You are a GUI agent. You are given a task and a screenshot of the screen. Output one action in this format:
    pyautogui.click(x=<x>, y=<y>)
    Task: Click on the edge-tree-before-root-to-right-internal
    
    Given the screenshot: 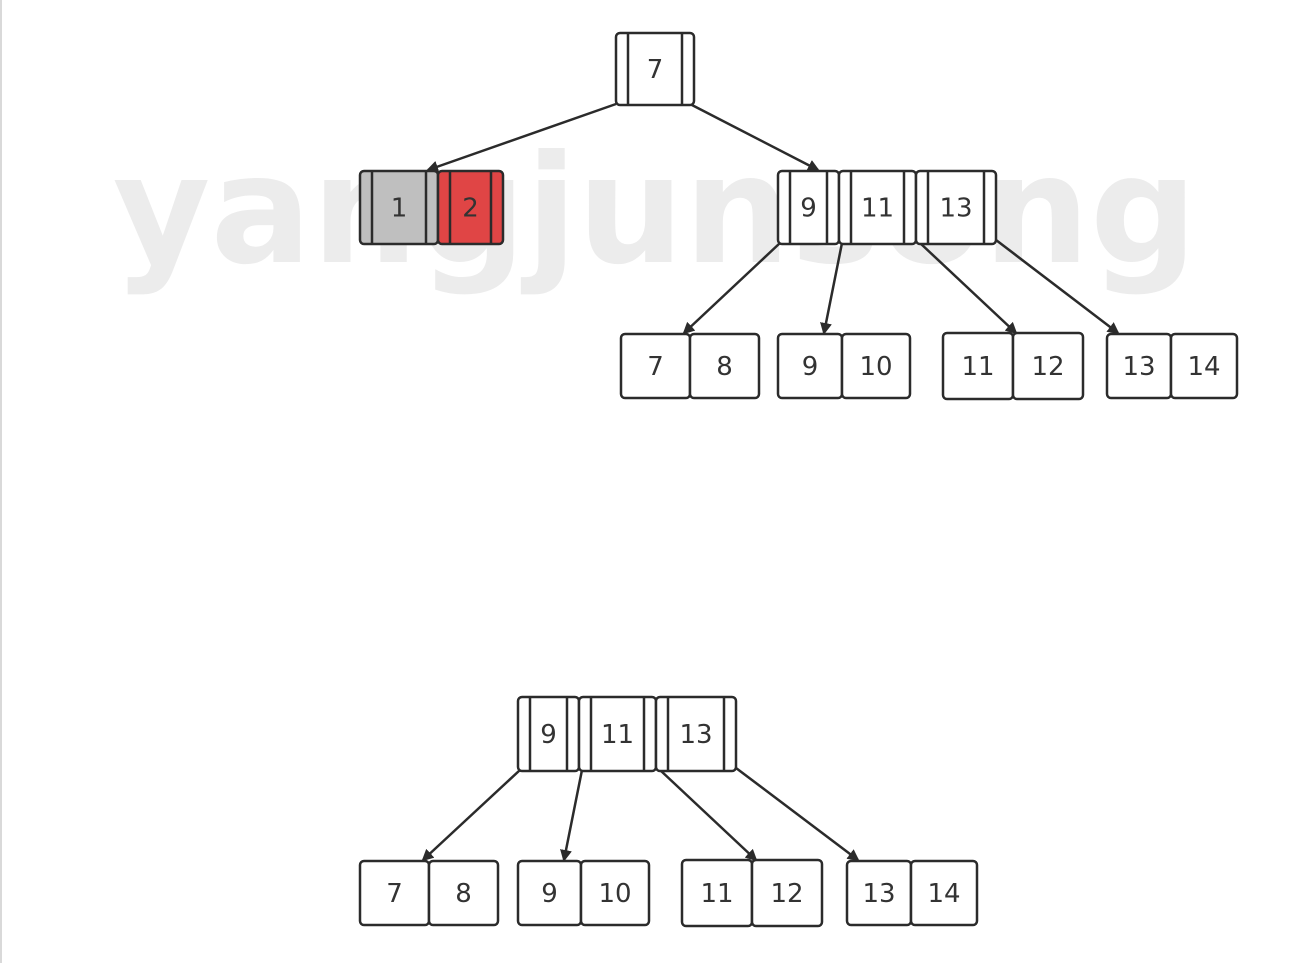 What is the action you would take?
    pyautogui.click(x=754, y=137)
    